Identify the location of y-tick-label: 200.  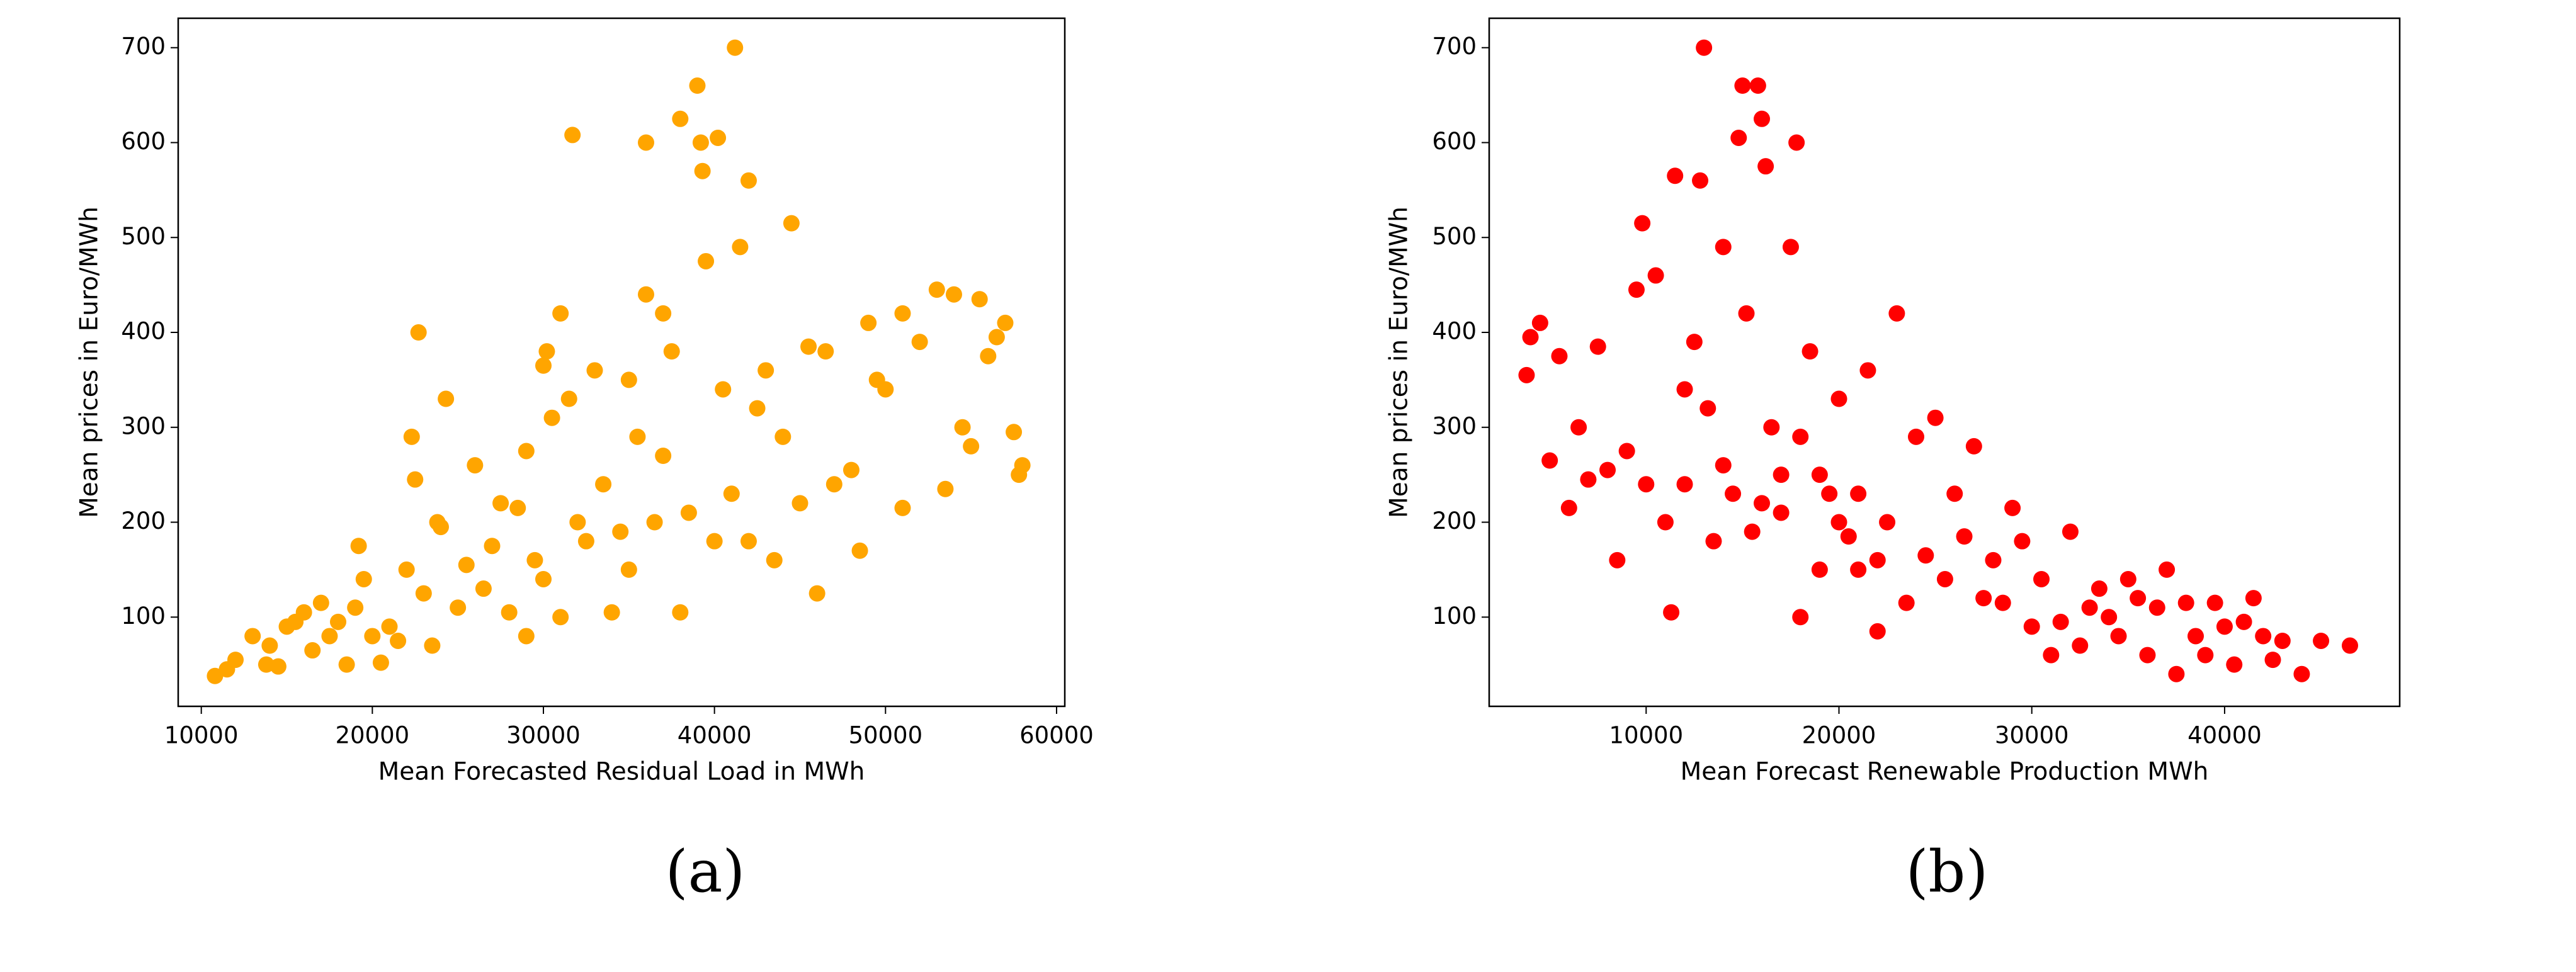
(143, 521).